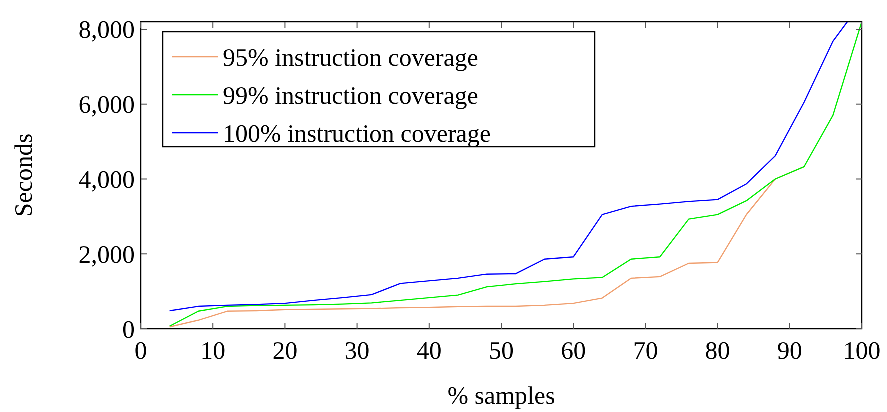 The height and width of the screenshot is (412, 887). What do you see at coordinates (357, 134) in the screenshot?
I see `legend-label: 100% instruction coverage` at bounding box center [357, 134].